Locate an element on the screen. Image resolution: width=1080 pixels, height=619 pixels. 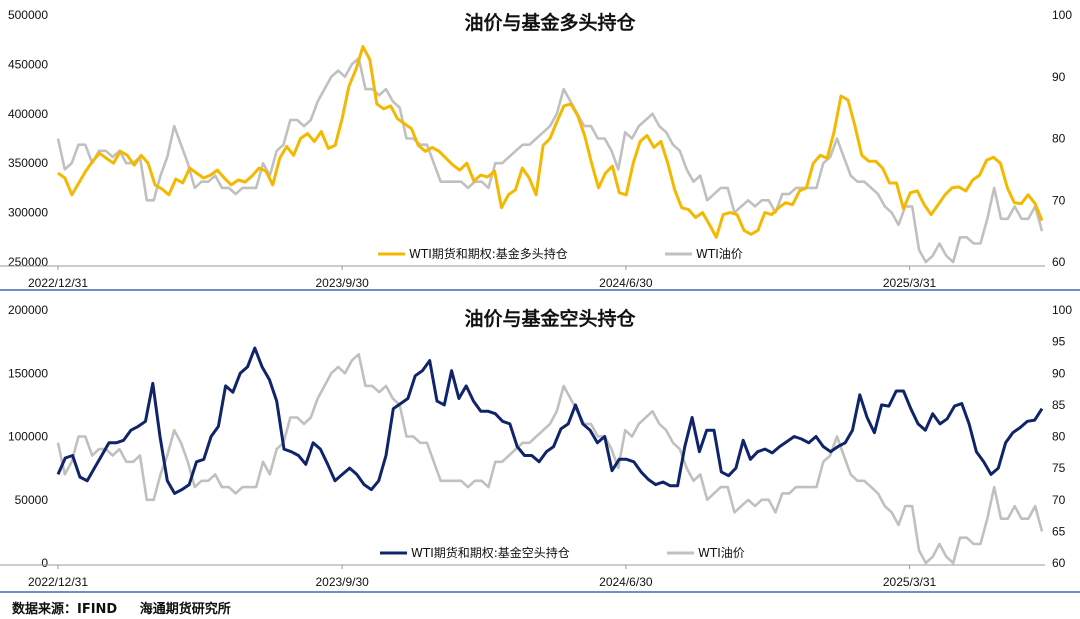
right-tick-label: 85 is located at coordinates (1059, 405).